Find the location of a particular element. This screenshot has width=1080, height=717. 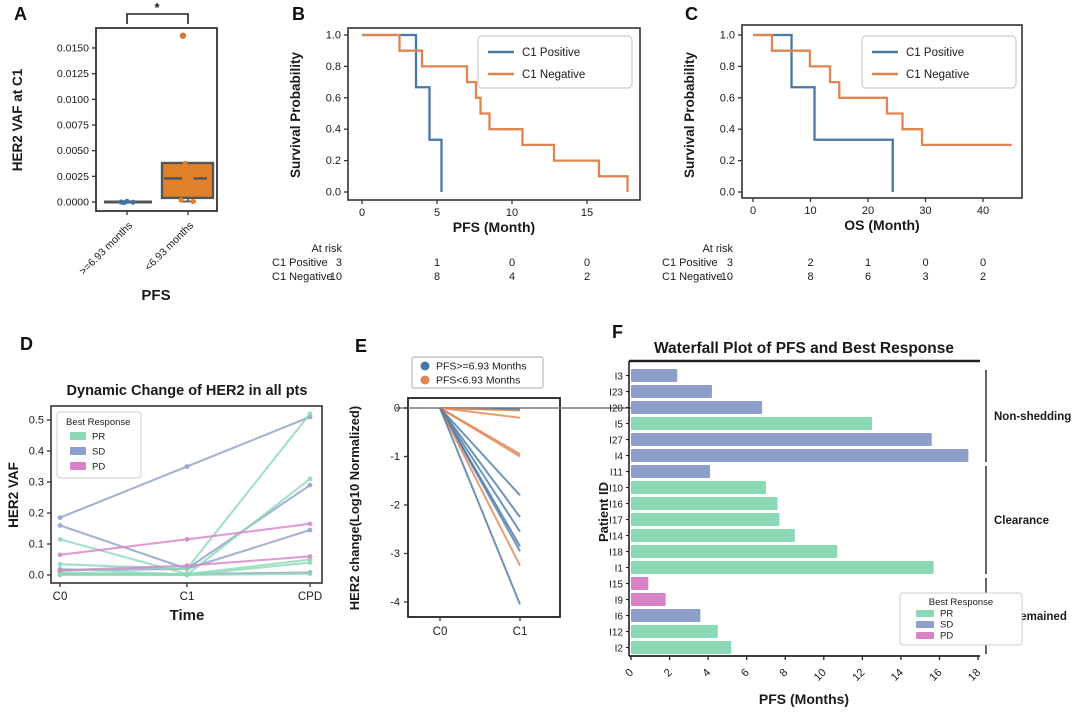

y-tick-label: 0.1 is located at coordinates (36, 545).